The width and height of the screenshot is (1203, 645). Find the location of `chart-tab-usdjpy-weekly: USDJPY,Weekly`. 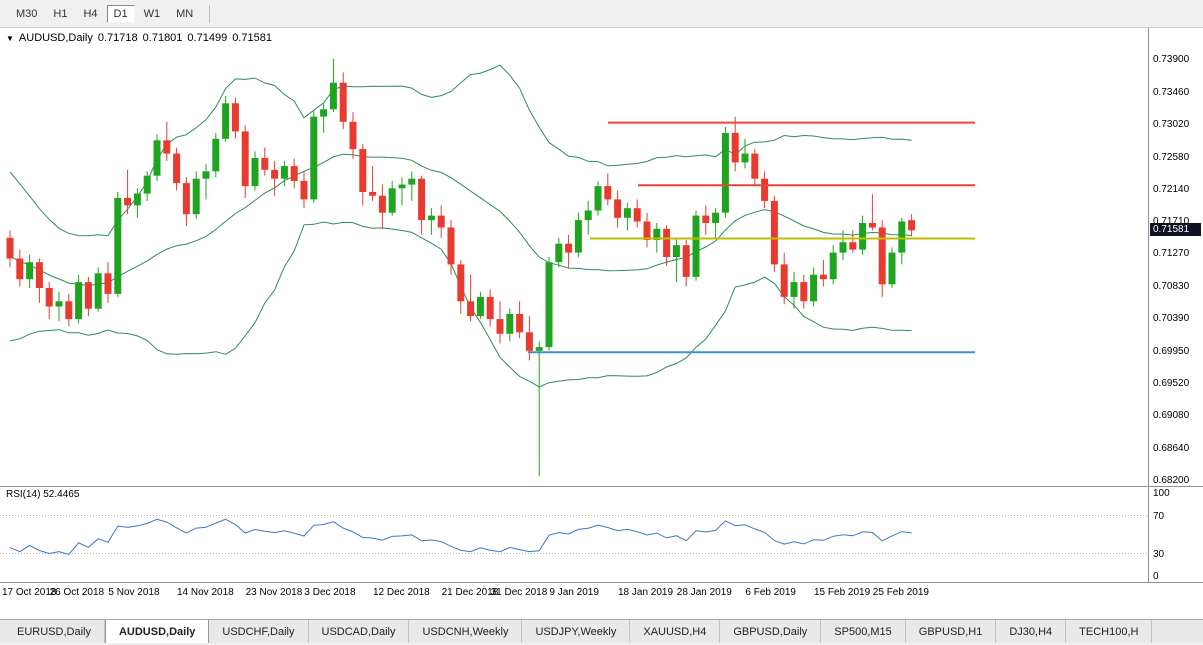

chart-tab-usdjpy-weekly: USDJPY,Weekly is located at coordinates (576, 631).